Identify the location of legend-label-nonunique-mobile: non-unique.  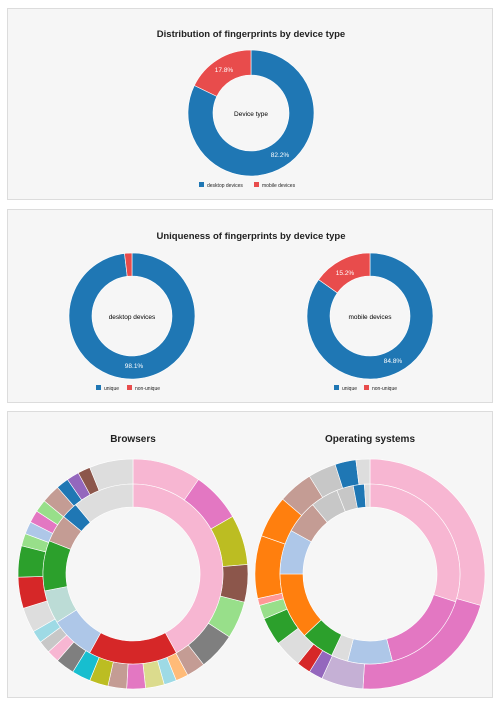
(384, 389).